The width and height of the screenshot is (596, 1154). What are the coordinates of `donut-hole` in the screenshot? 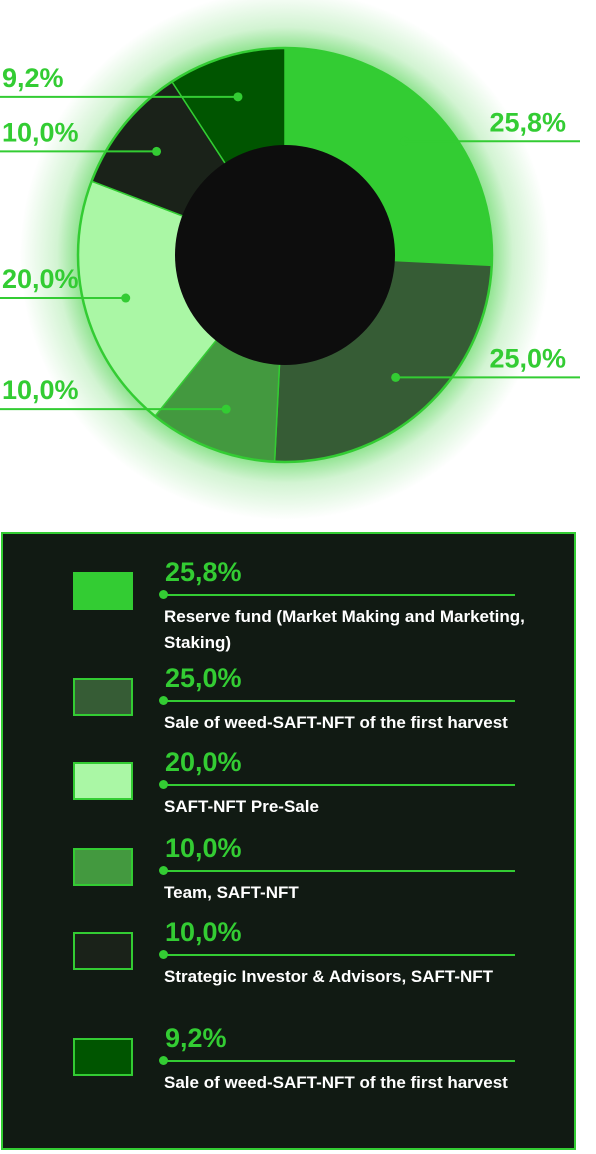 It's located at (285, 255).